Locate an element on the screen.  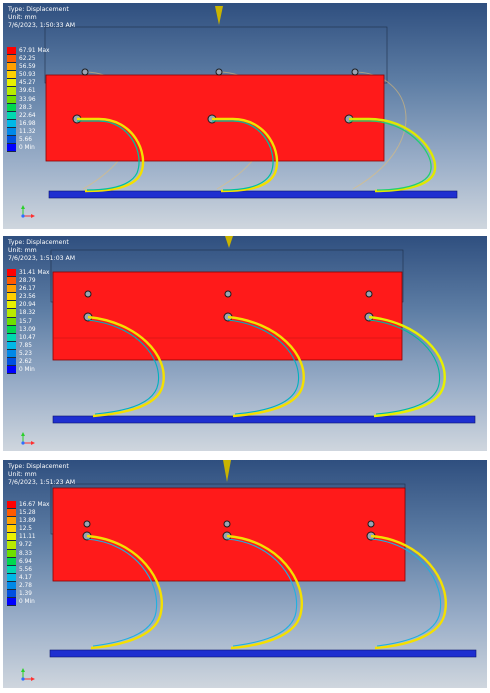
legend-value: 11.32 is located at coordinates (27, 131).